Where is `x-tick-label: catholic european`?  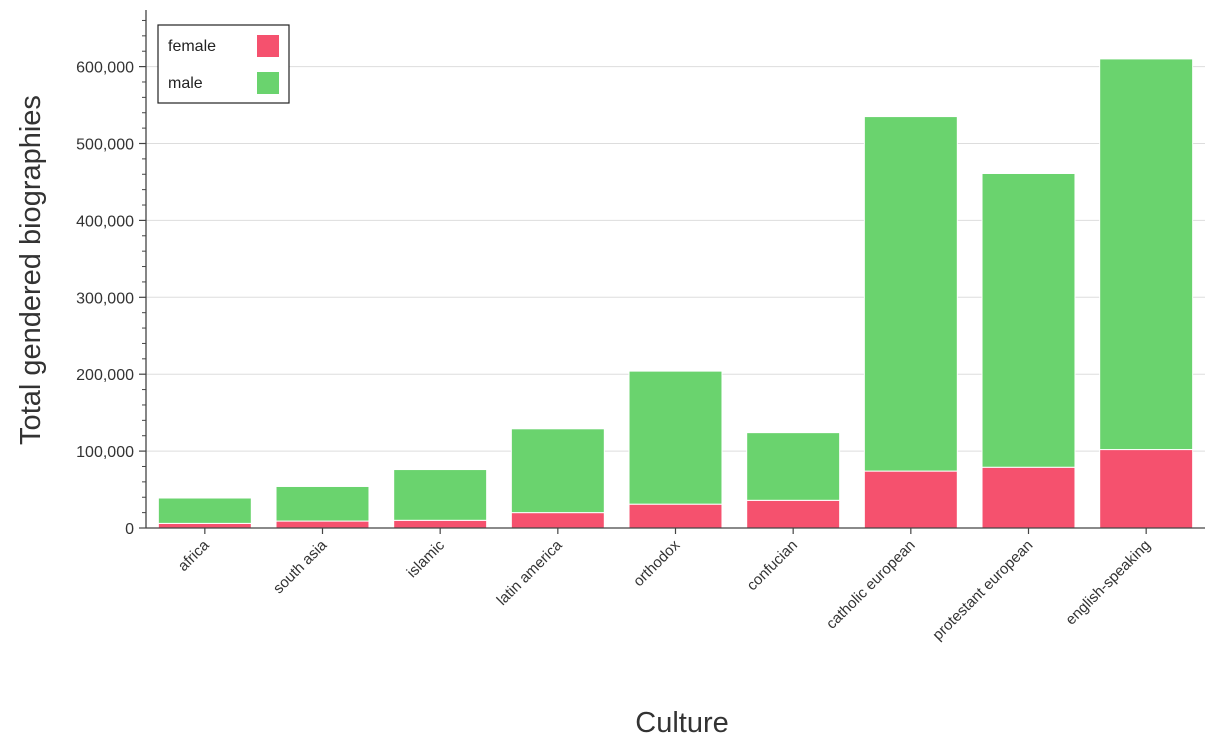
x-tick-label: catholic european is located at coordinates (871, 585).